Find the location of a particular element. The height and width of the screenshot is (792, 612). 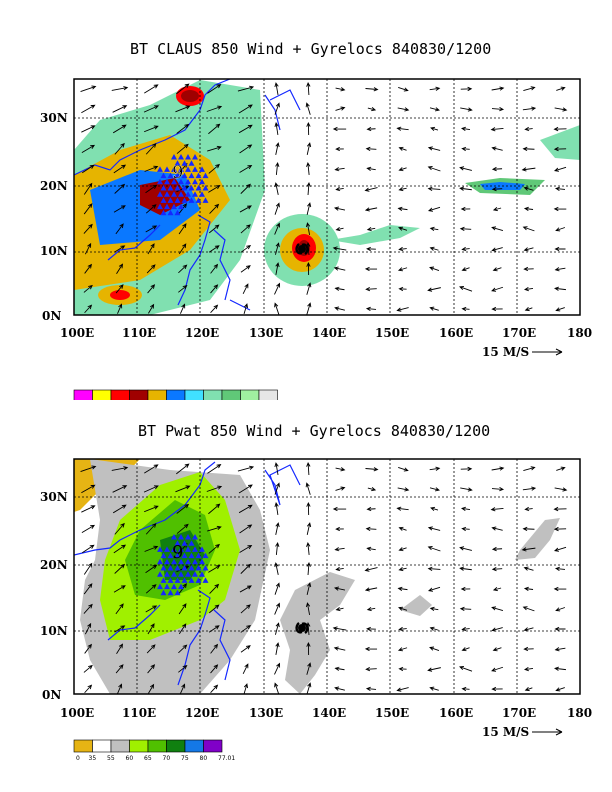

pwat-colorbar-label: 65 is located at coordinates (148, 758).